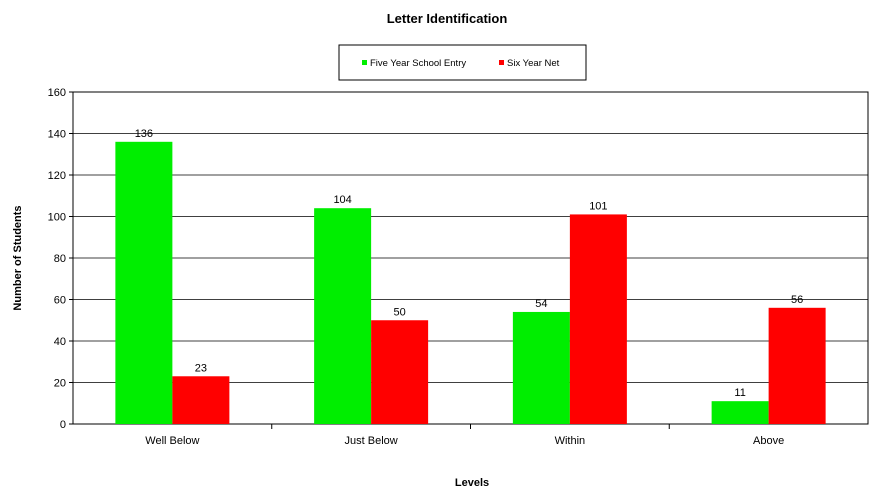  What do you see at coordinates (57, 218) in the screenshot?
I see `y-tick-label: 100` at bounding box center [57, 218].